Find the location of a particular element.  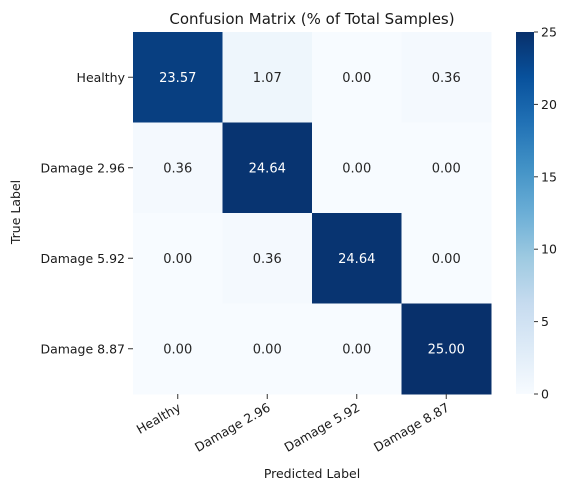

colorbar-tick-label: 25 is located at coordinates (549, 32).